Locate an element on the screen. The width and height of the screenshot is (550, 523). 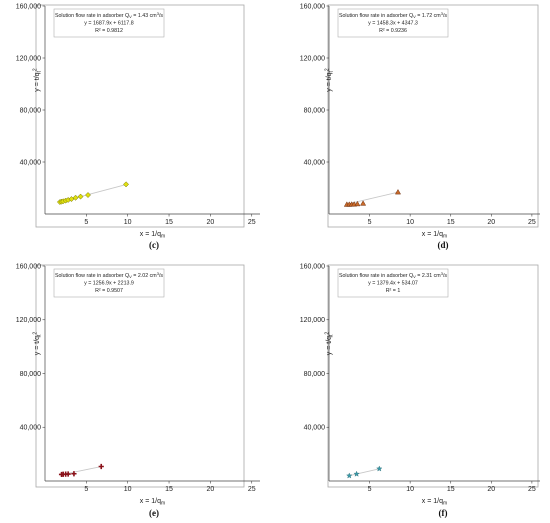
legend-r-squared: R² = 1 is located at coordinates (393, 291).